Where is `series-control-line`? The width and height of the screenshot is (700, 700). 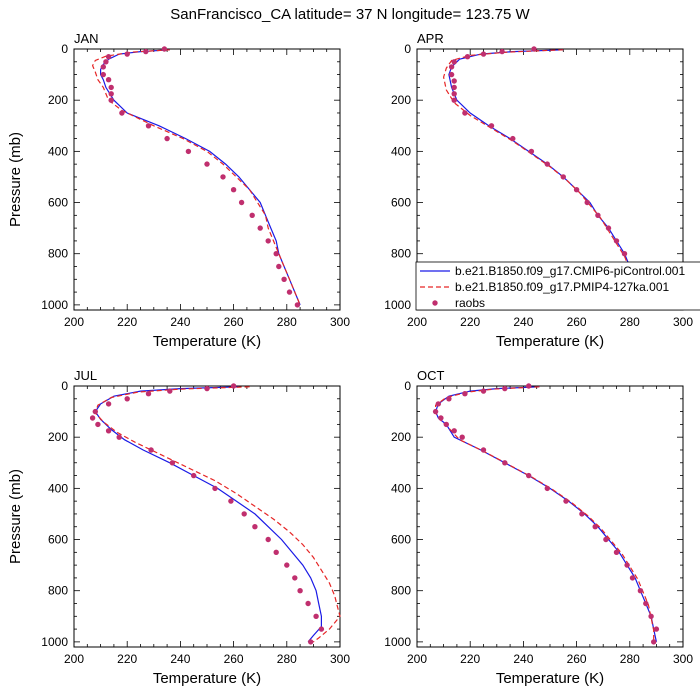
series-control-line is located at coordinates (200, 177).